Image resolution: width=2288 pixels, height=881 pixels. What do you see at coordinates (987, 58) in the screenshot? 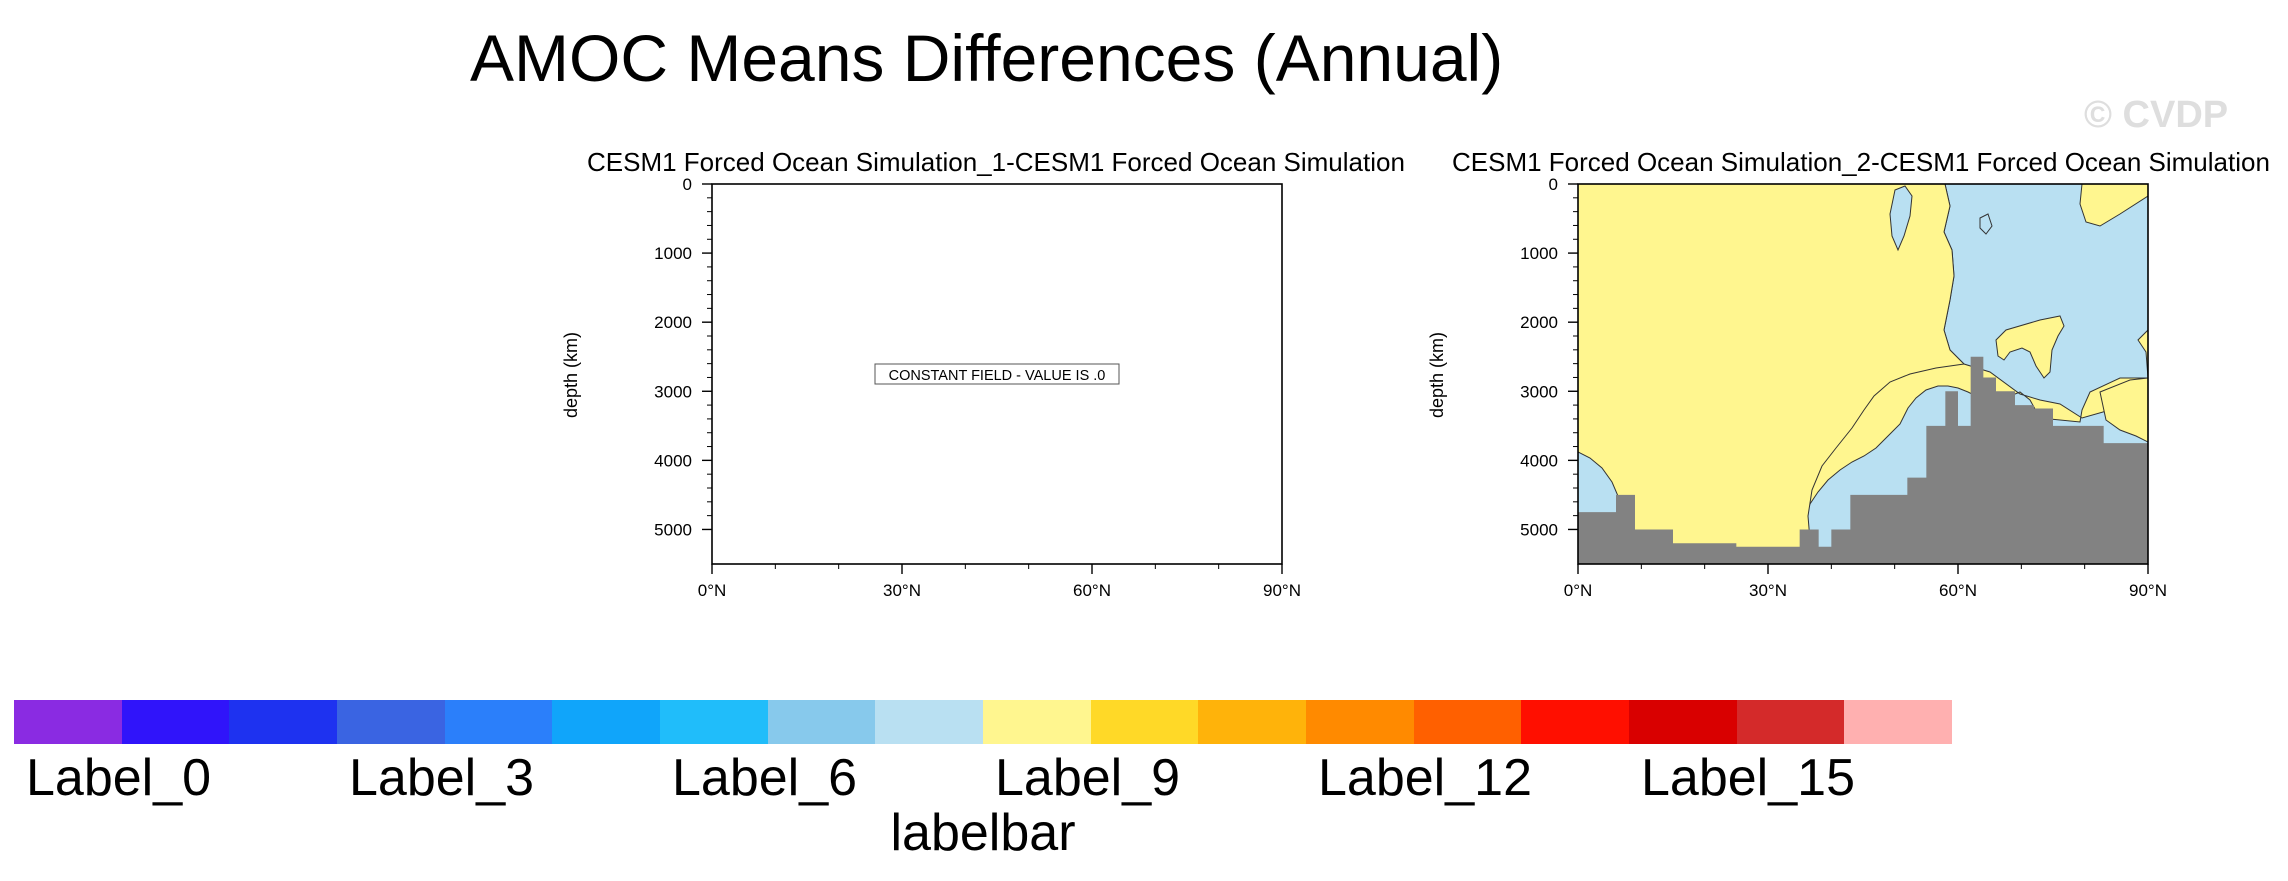
I see `main-title: AMOC Means Differences (Annual)` at bounding box center [987, 58].